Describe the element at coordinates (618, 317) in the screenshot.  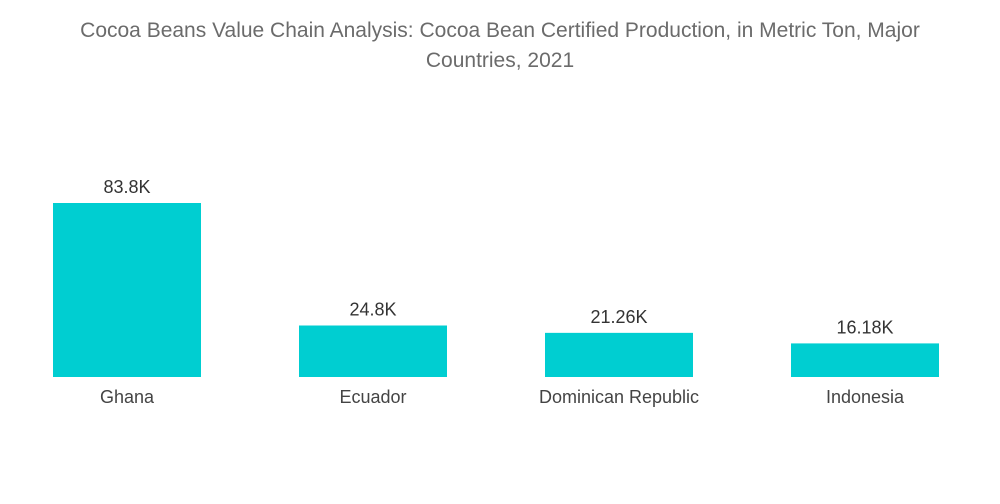
I see `data-label-dominican-republic: 21.26K` at that location.